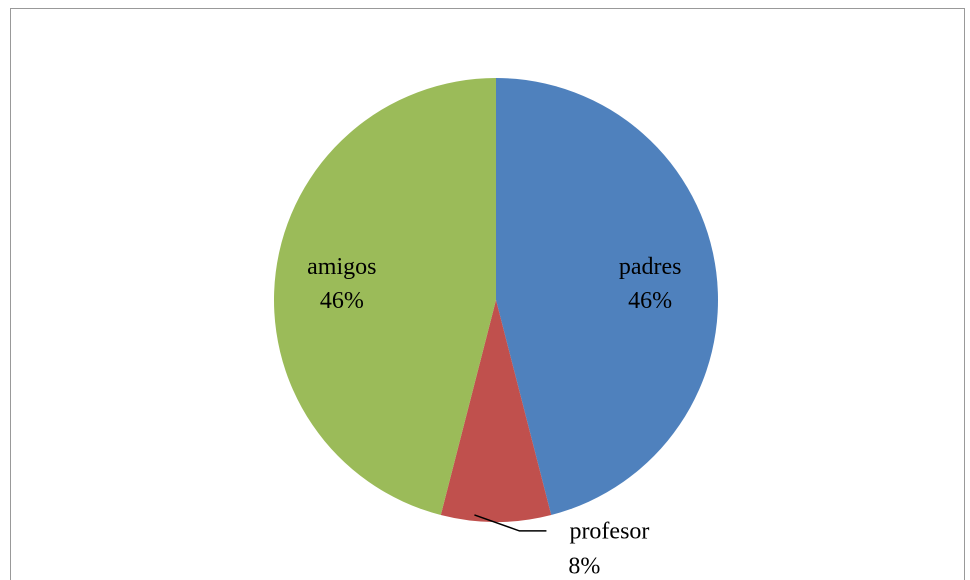 The width and height of the screenshot is (970, 580). What do you see at coordinates (510, 523) in the screenshot?
I see `leader-line` at bounding box center [510, 523].